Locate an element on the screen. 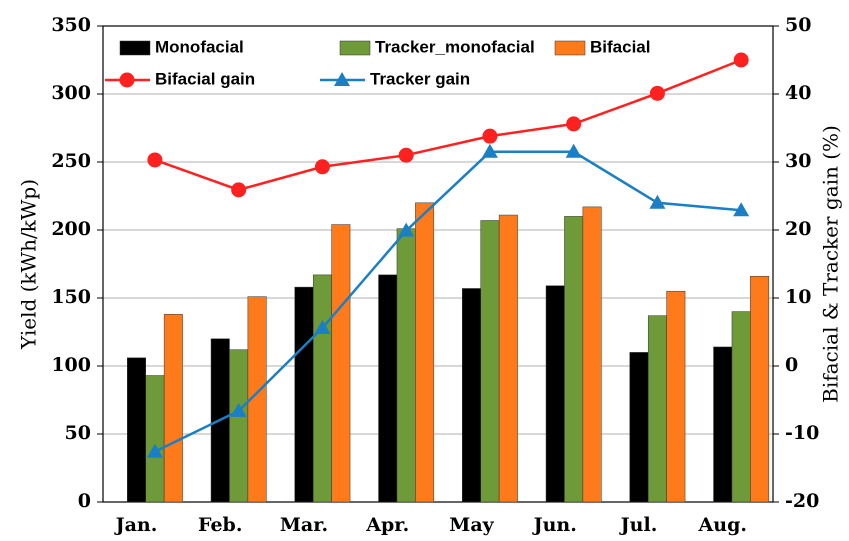 This screenshot has height=541, width=849. y2-tick-label: 0 is located at coordinates (791, 365).